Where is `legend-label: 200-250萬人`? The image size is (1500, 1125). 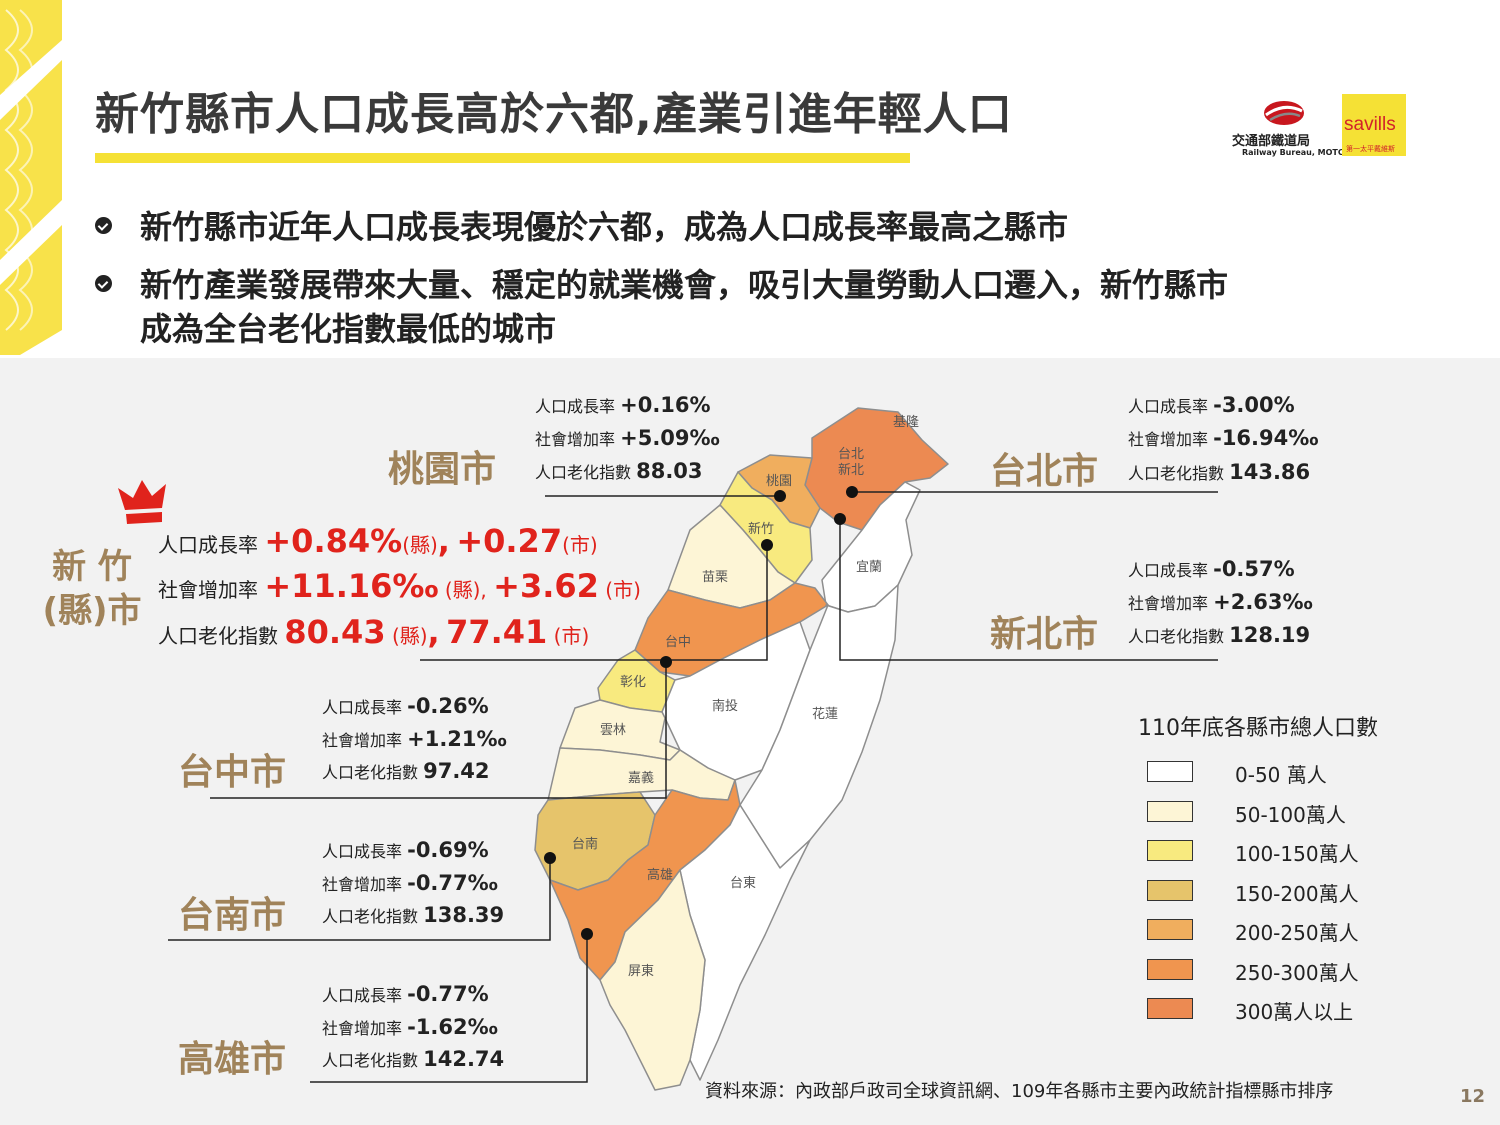
legend-label: 200-250萬人 is located at coordinates (1297, 933).